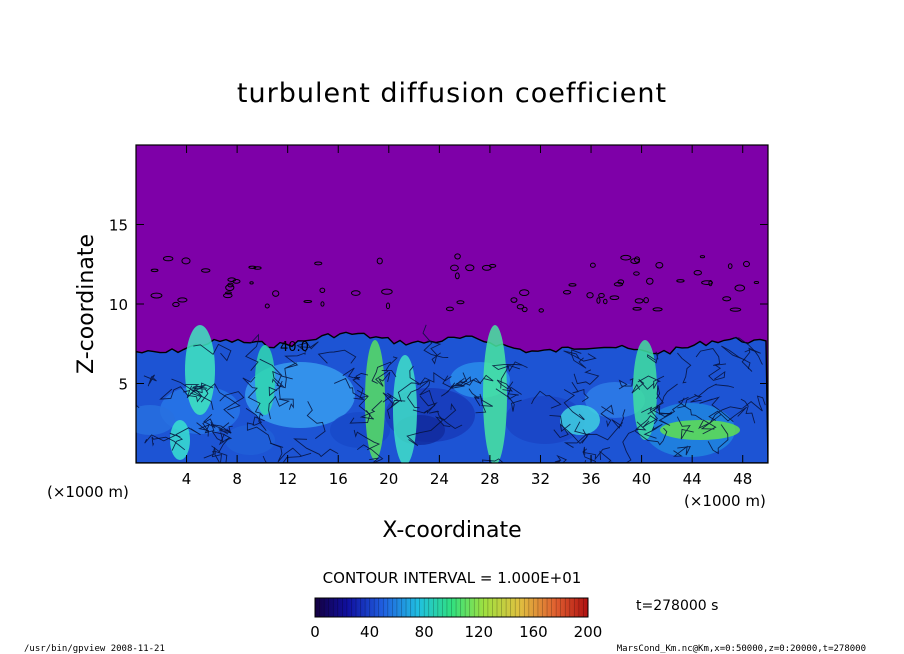 The width and height of the screenshot is (904, 654). Describe the element at coordinates (187, 479) in the screenshot. I see `x-tick-label: 4` at that location.